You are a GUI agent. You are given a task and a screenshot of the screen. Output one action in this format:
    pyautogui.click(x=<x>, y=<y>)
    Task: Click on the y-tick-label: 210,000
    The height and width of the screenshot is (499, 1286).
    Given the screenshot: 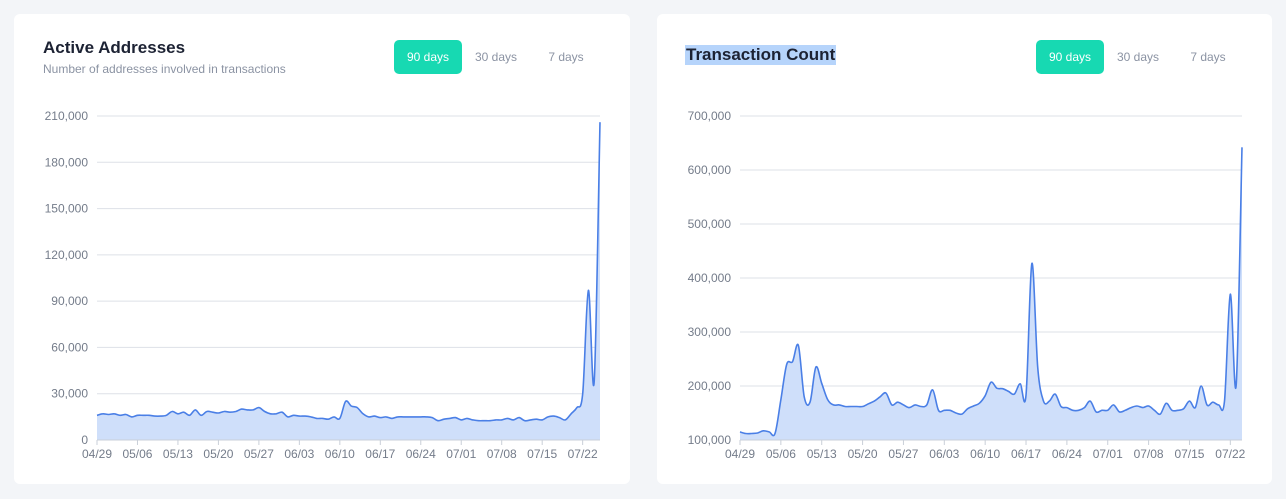 What is the action you would take?
    pyautogui.click(x=67, y=116)
    